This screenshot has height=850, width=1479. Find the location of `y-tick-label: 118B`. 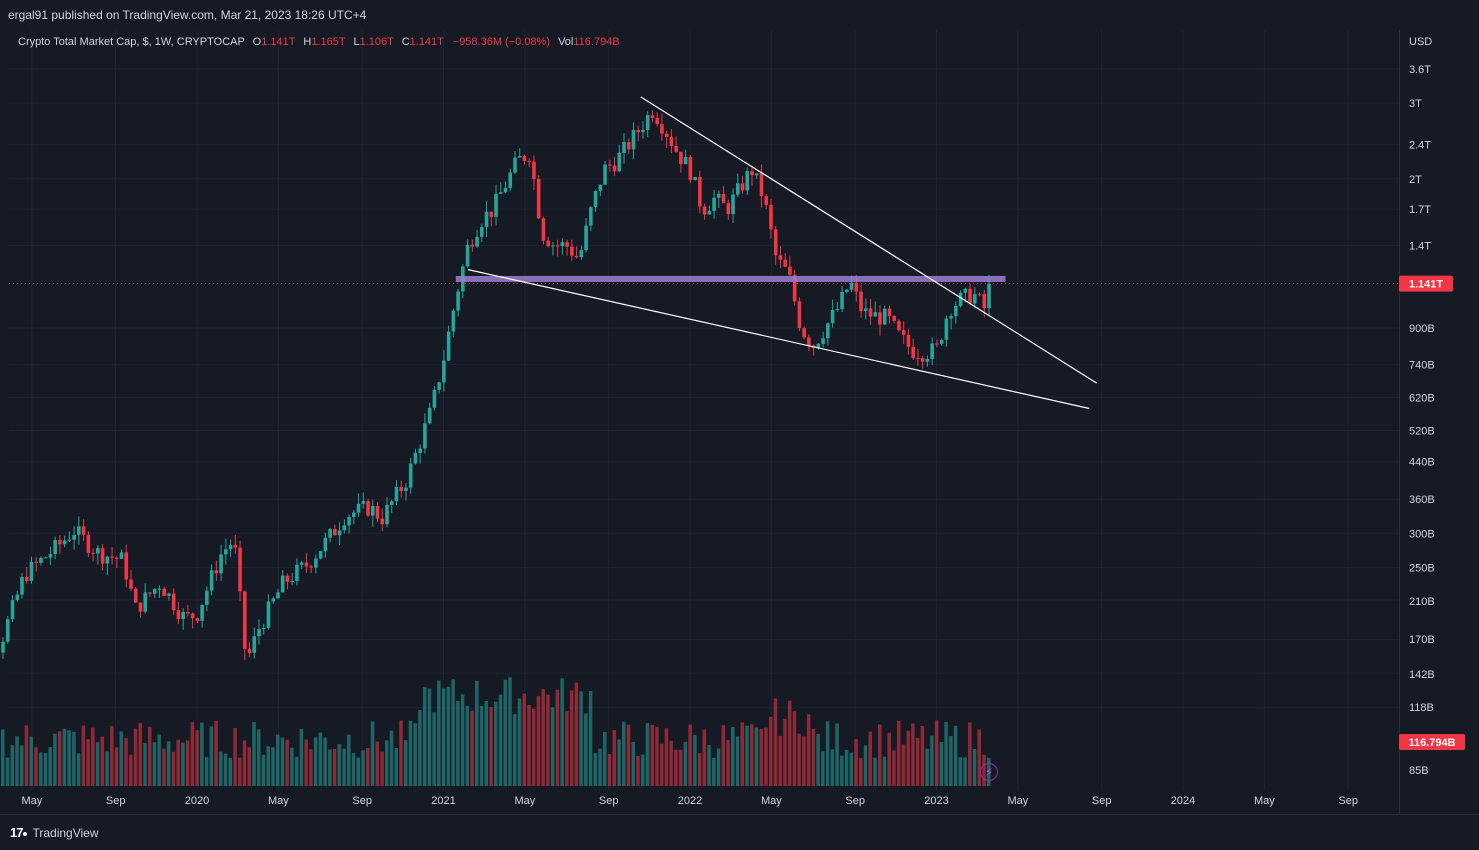

y-tick-label: 118B is located at coordinates (1421, 708).